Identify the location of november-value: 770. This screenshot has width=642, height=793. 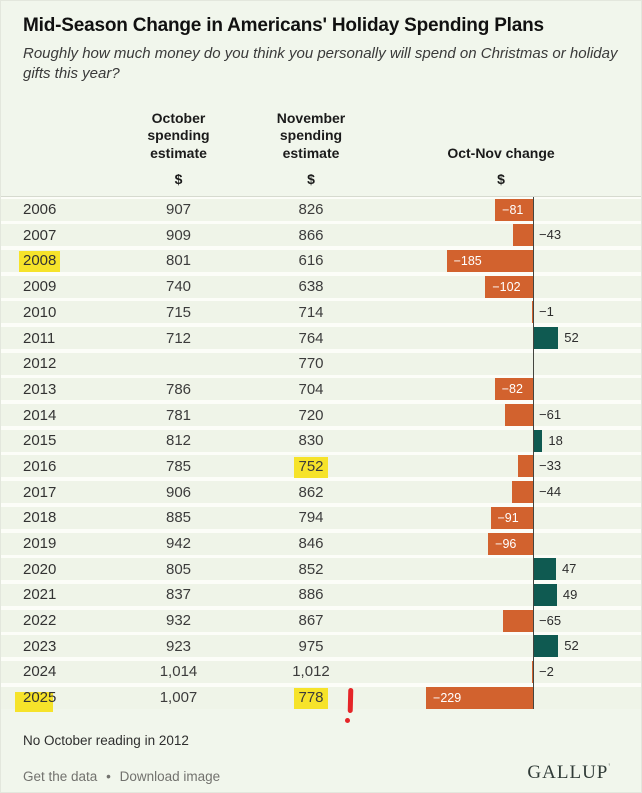
(311, 364).